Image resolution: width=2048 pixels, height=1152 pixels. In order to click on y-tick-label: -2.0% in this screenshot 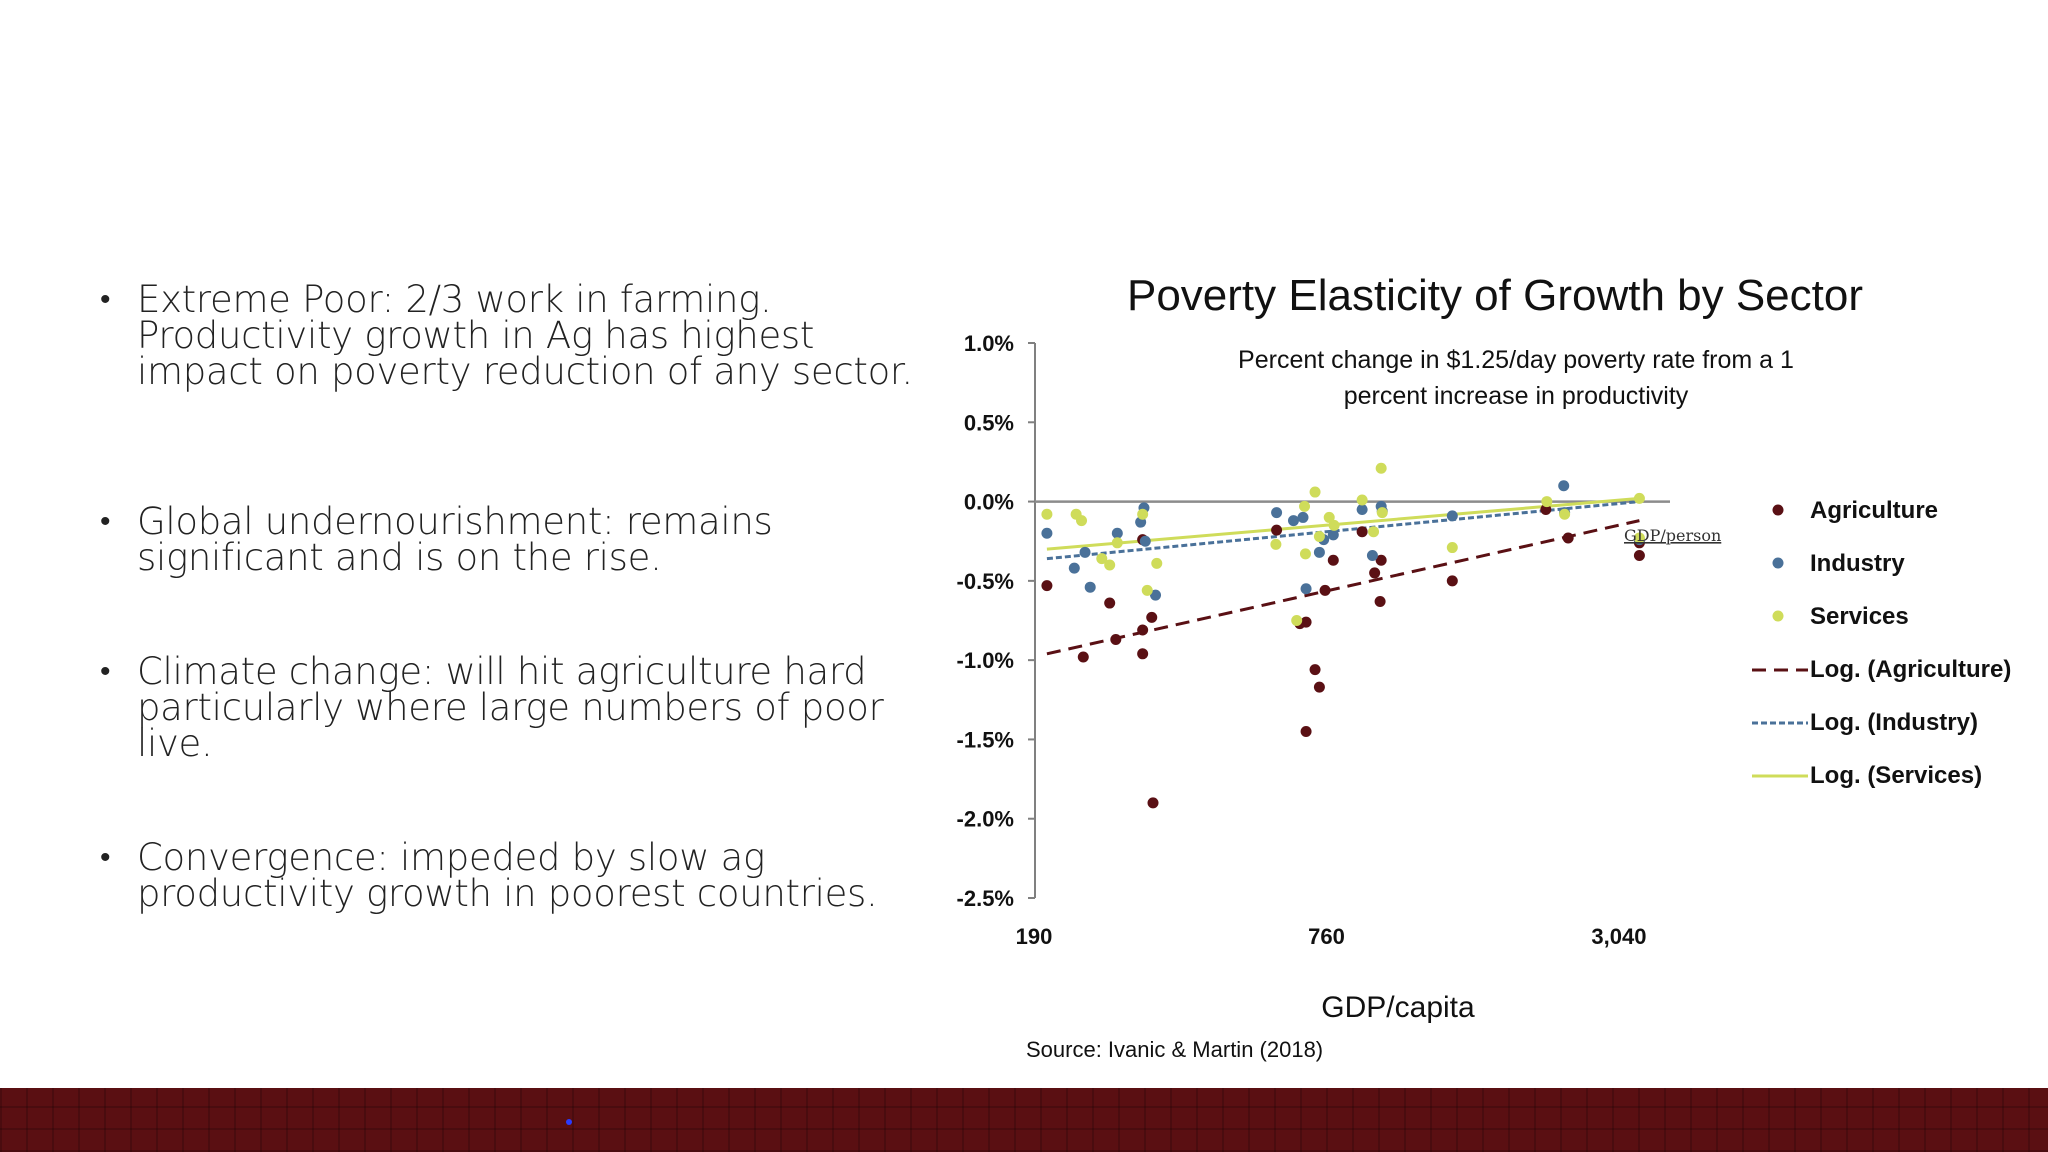, I will do `click(985, 819)`.